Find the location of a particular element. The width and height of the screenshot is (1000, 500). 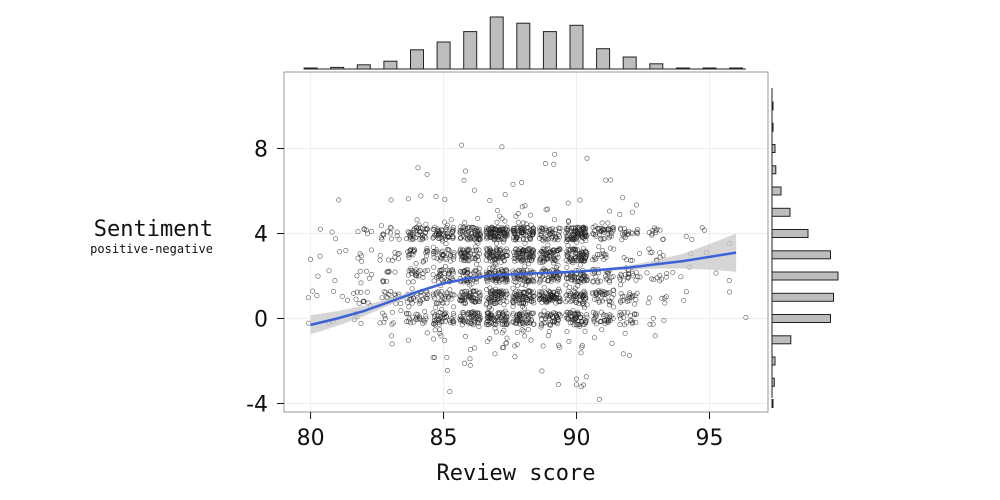

x-tick-label: 95 is located at coordinates (709, 438).